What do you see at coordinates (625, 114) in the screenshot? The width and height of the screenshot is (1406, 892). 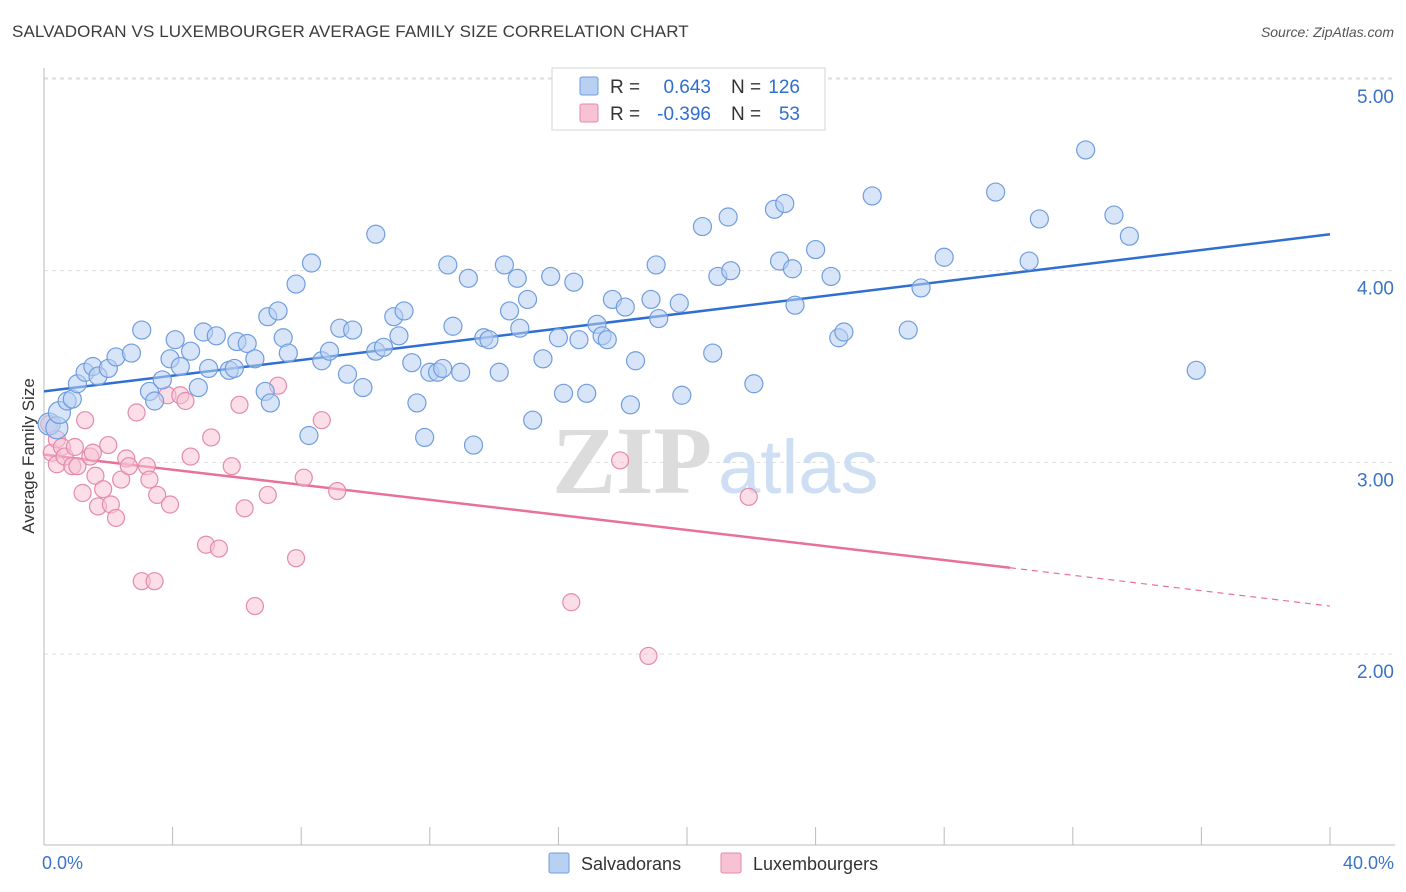 I see `legend-r-label-2: R =` at bounding box center [625, 114].